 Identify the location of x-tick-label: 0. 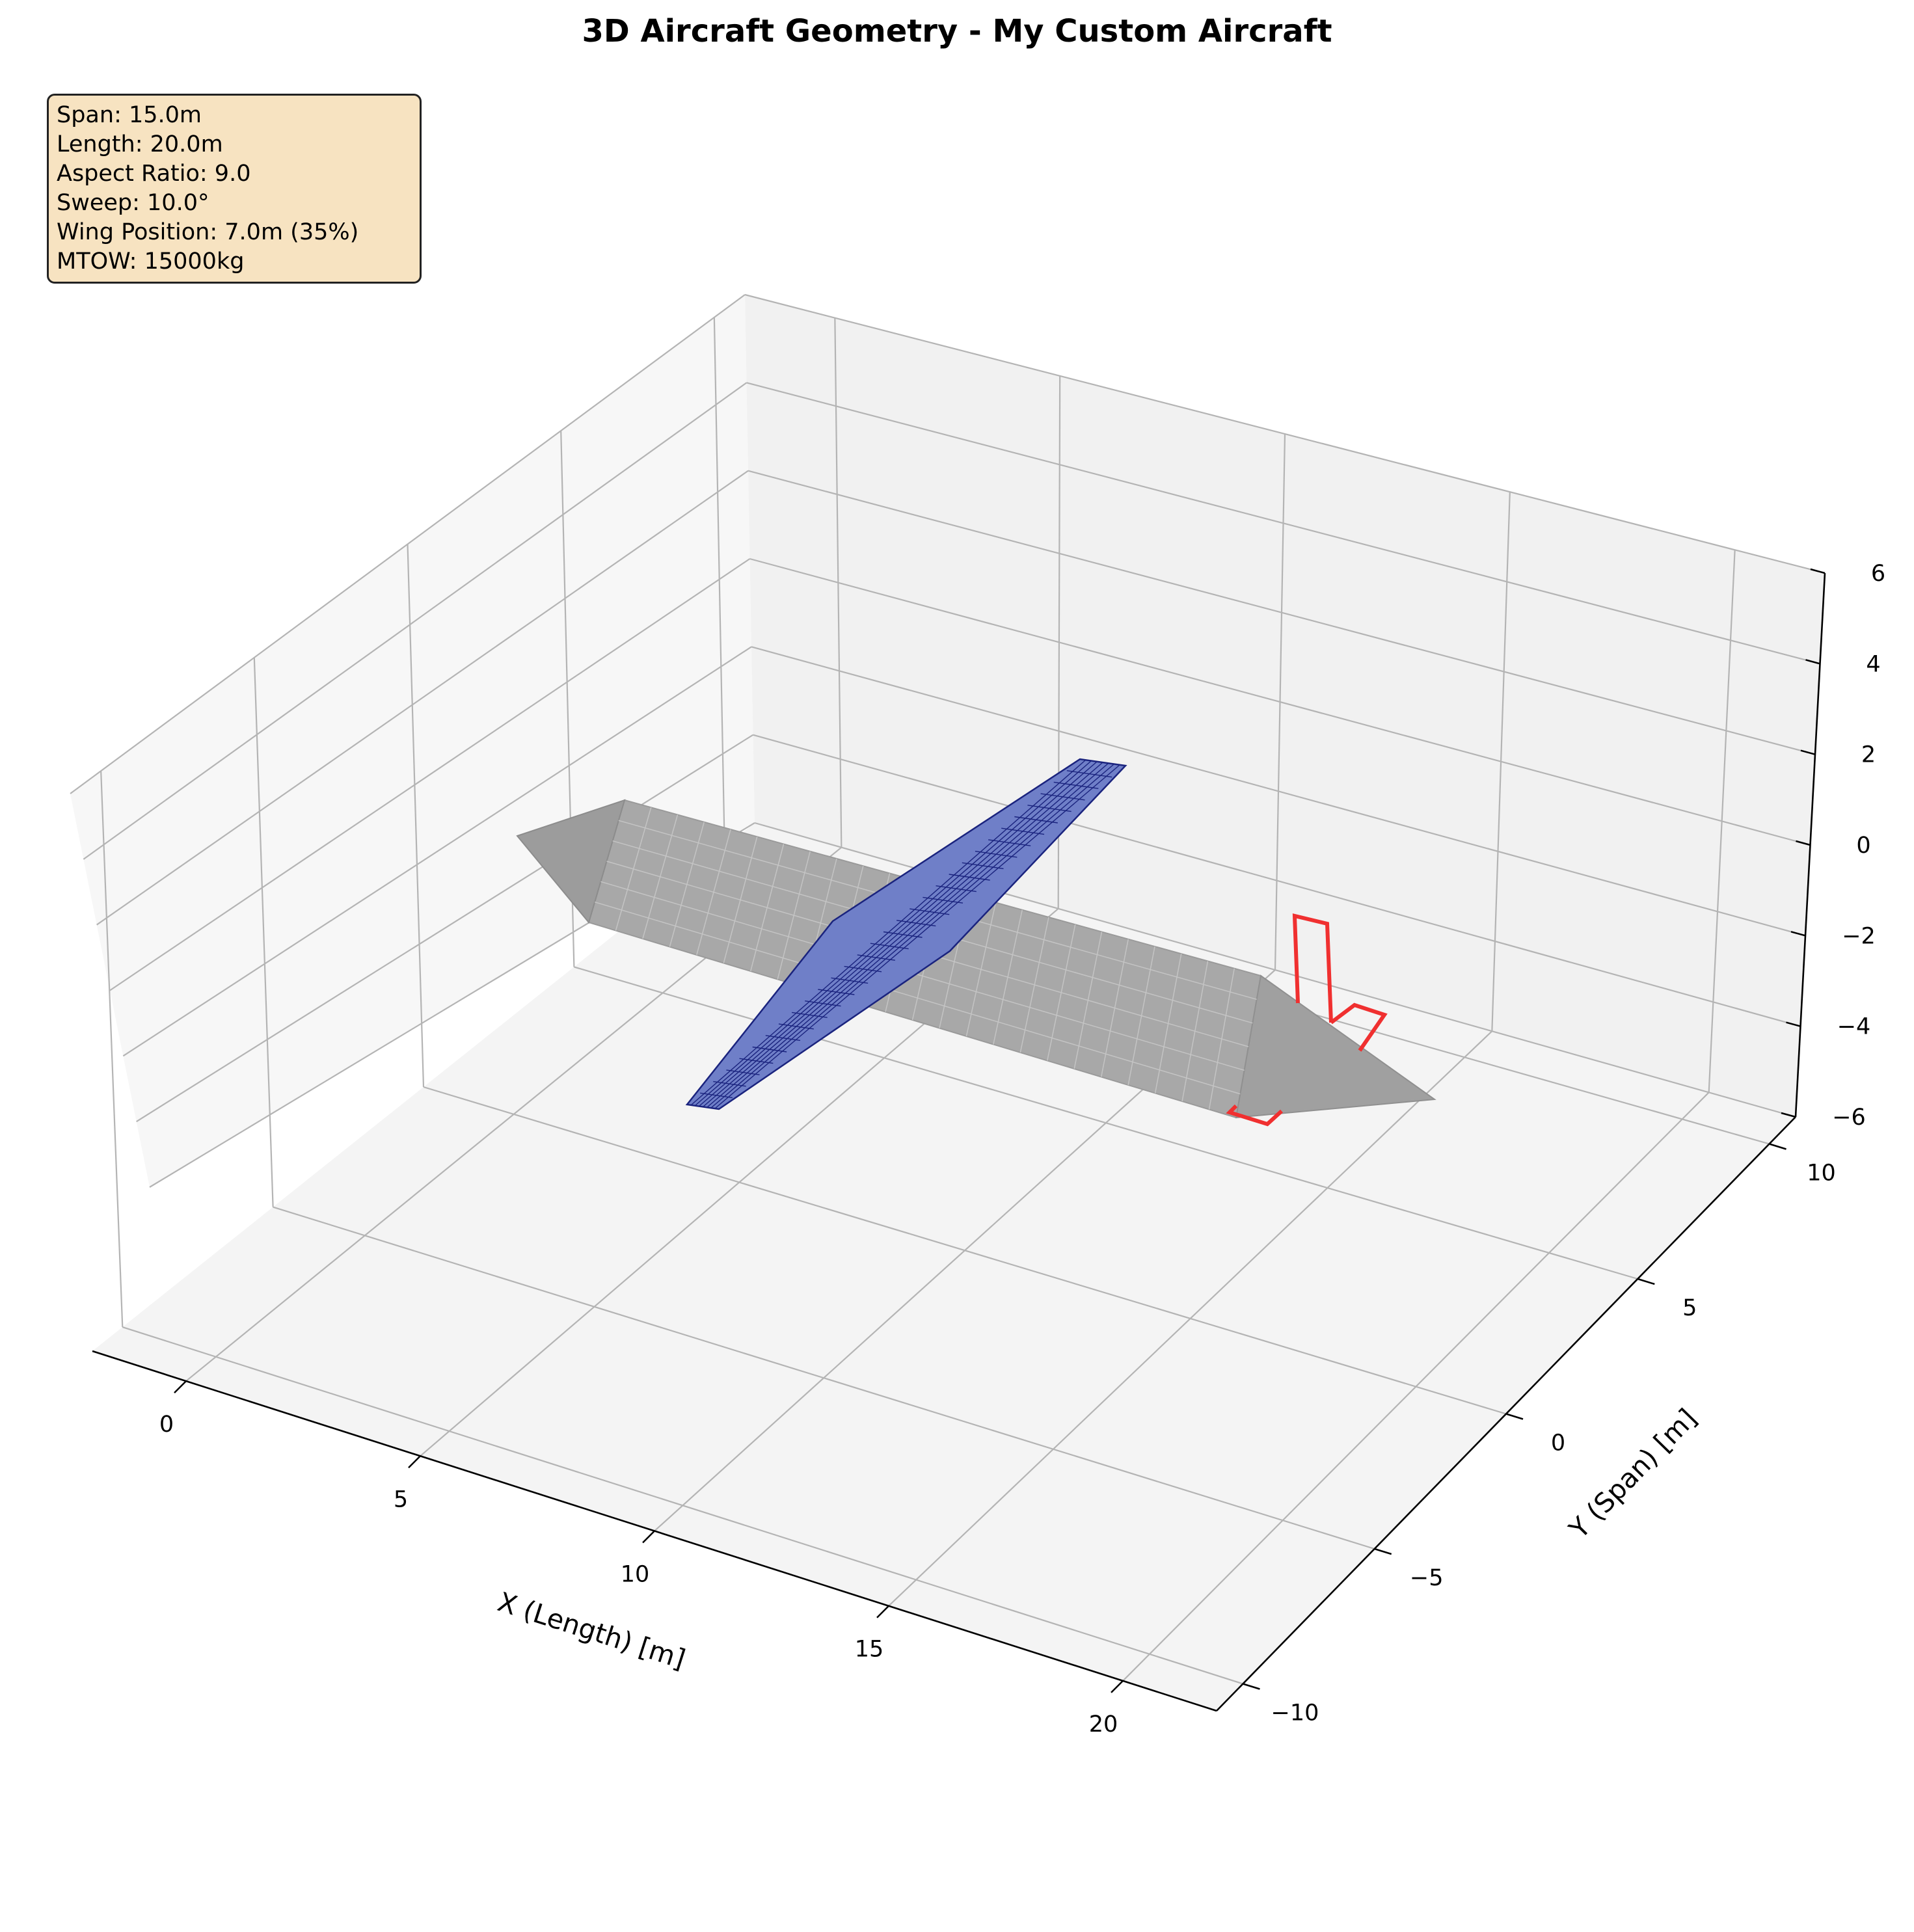
(166, 1425).